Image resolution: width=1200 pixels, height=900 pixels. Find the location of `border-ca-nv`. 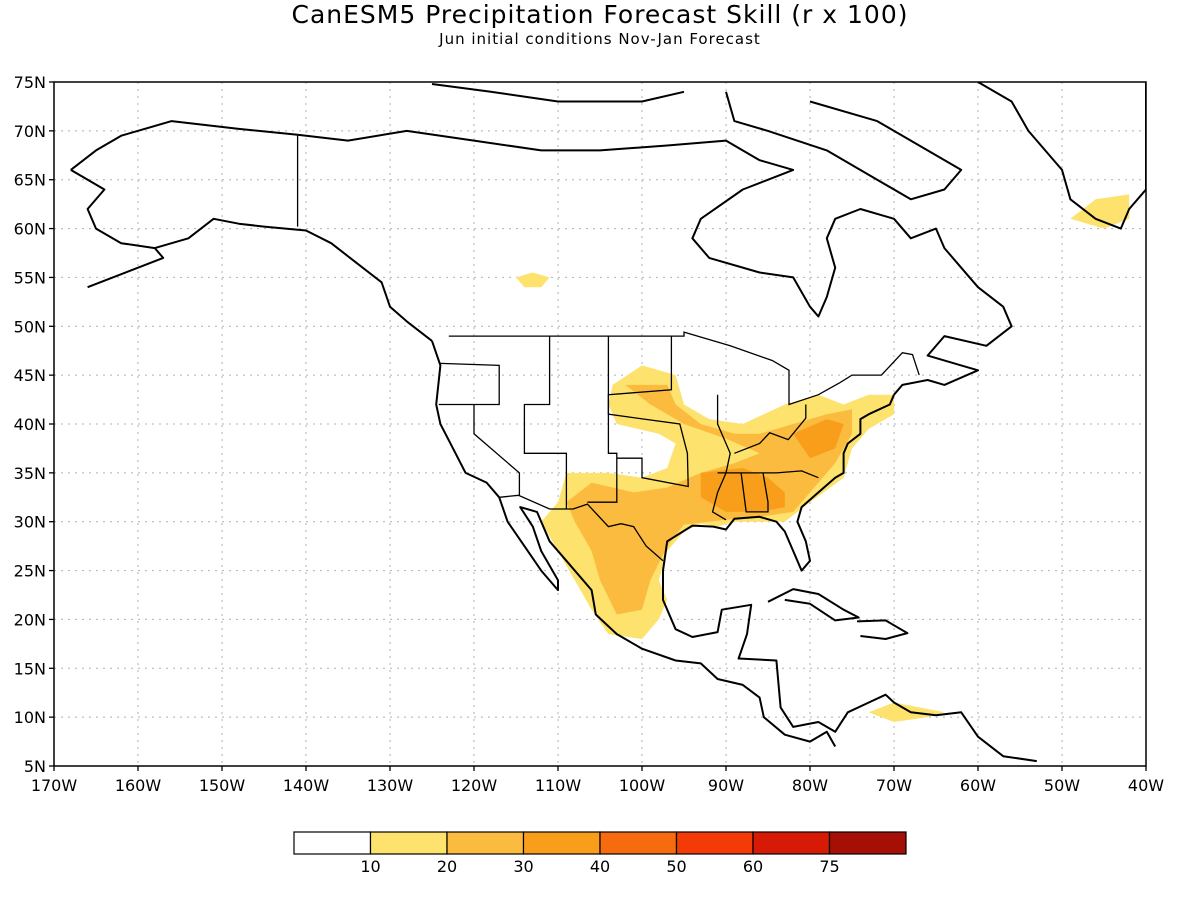

border-ca-nv is located at coordinates (497, 450).